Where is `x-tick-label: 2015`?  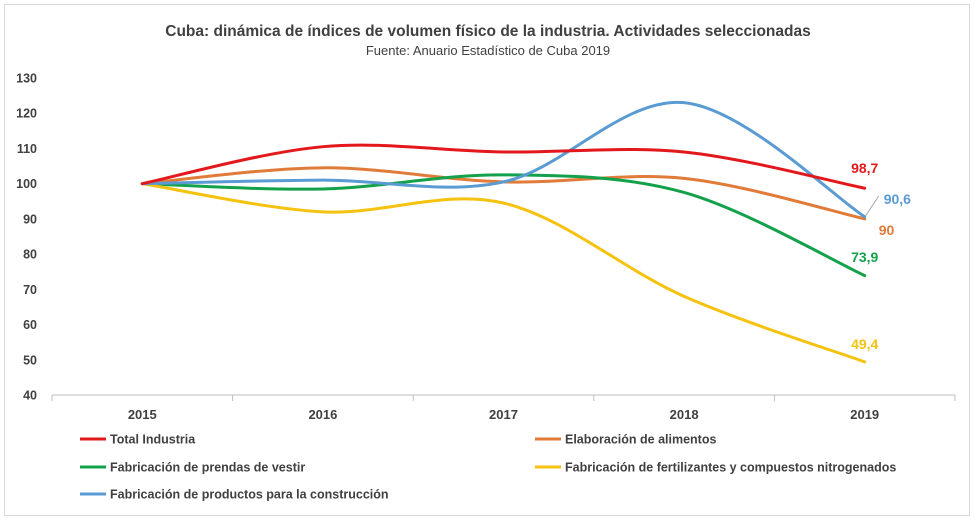 x-tick-label: 2015 is located at coordinates (142, 414).